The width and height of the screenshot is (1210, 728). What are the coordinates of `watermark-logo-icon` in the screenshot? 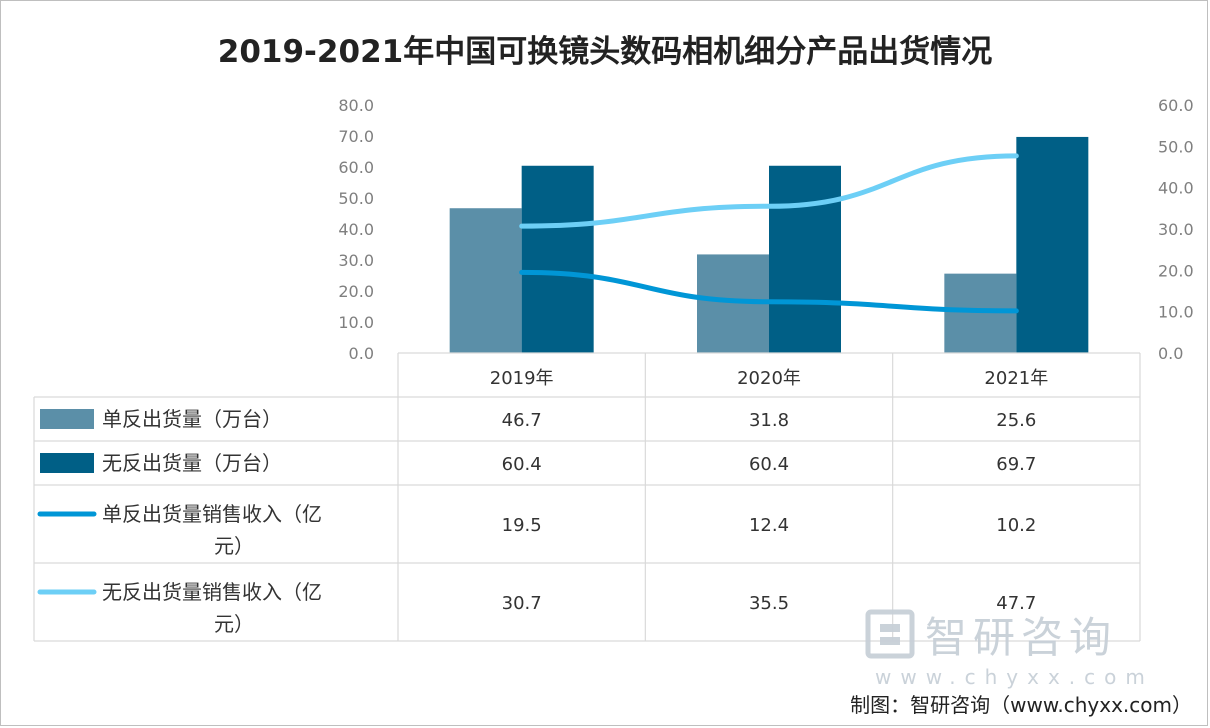 It's located at (890, 634).